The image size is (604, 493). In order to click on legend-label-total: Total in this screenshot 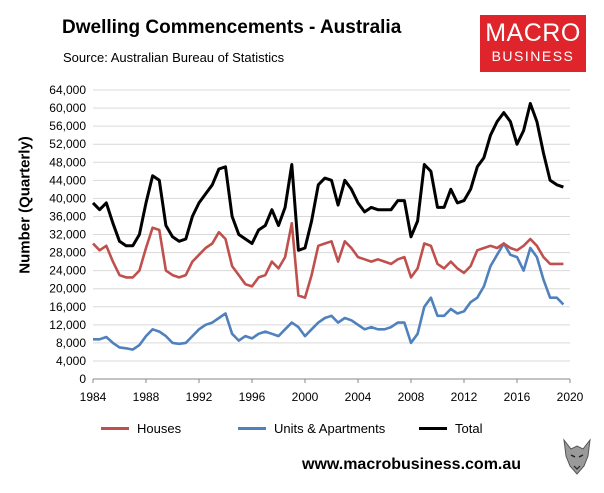, I will do `click(469, 428)`.